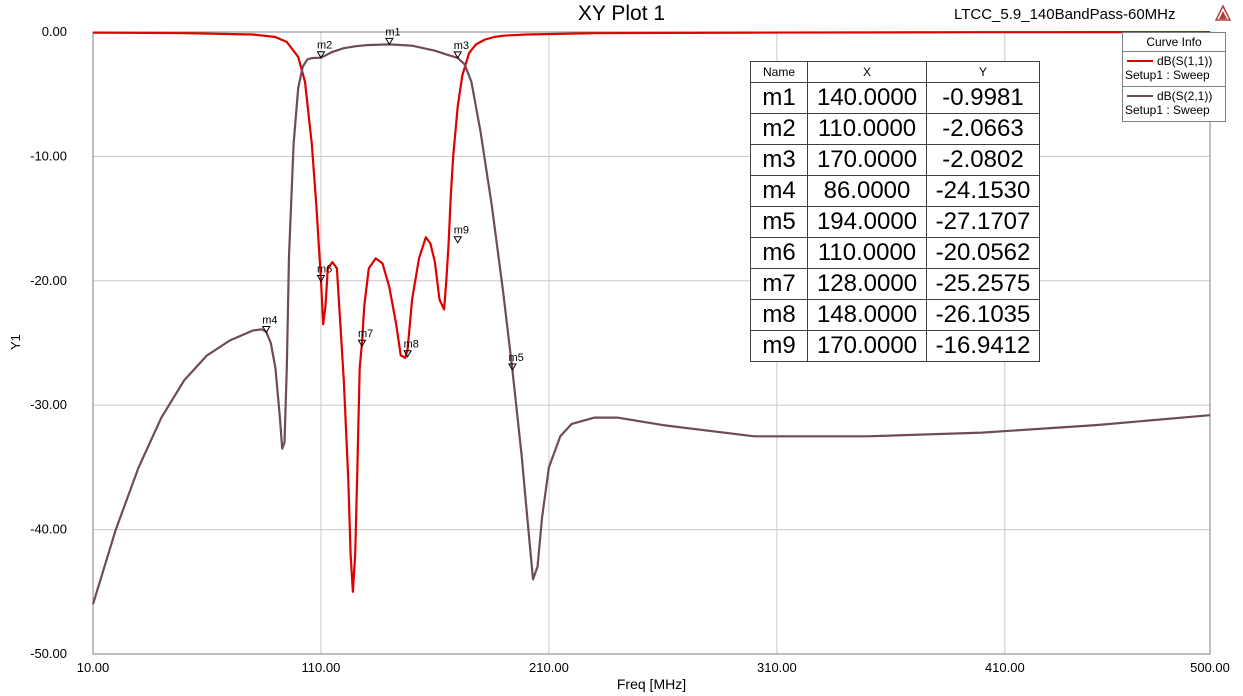 This screenshot has width=1243, height=696. Describe the element at coordinates (1174, 42) in the screenshot. I see `legend-title: Curve Info` at that location.